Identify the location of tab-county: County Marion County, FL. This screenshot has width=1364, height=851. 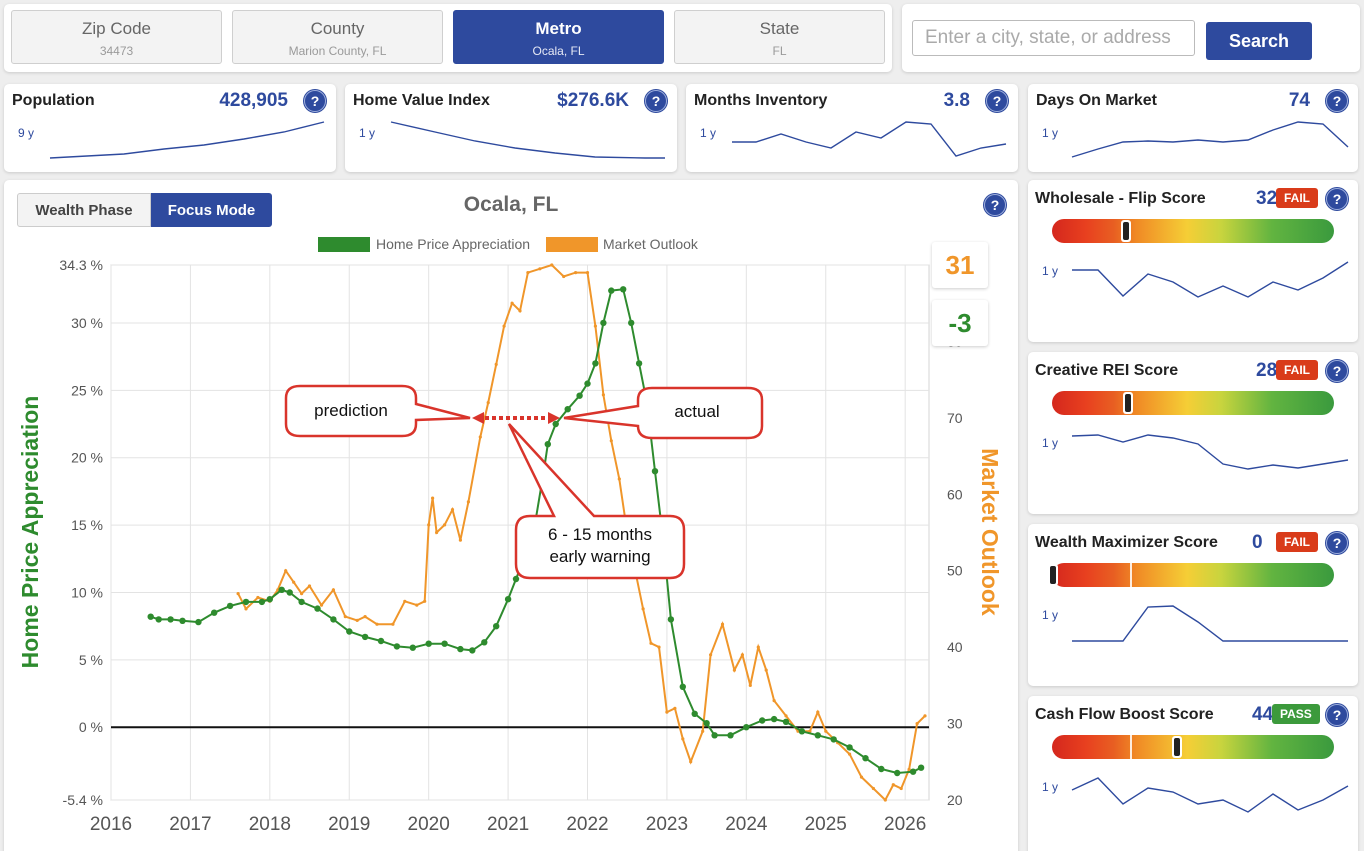
(337, 37).